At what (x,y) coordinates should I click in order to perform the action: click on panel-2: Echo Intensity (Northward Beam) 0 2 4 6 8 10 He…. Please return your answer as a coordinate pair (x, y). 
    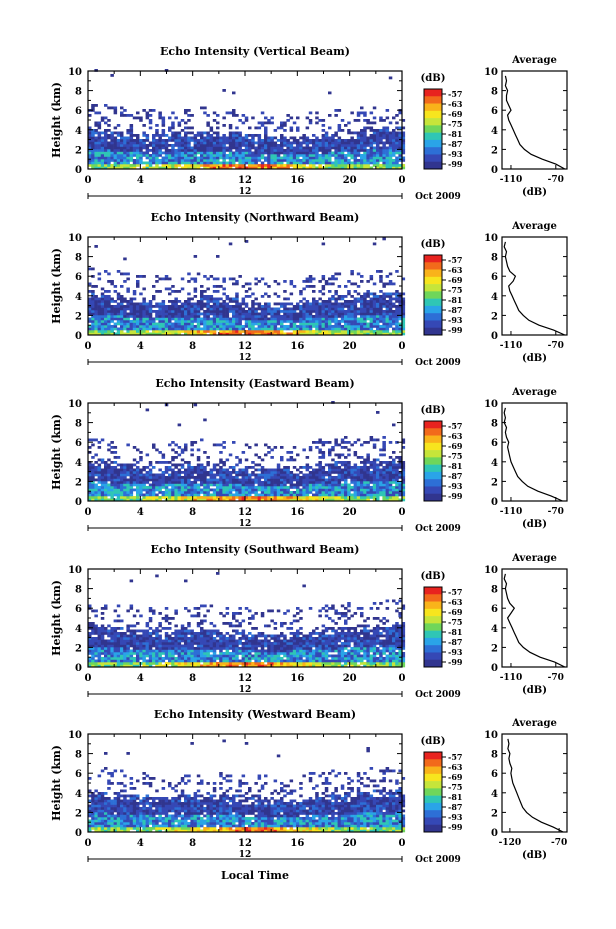
    Looking at the image, I should click on (309, 289).